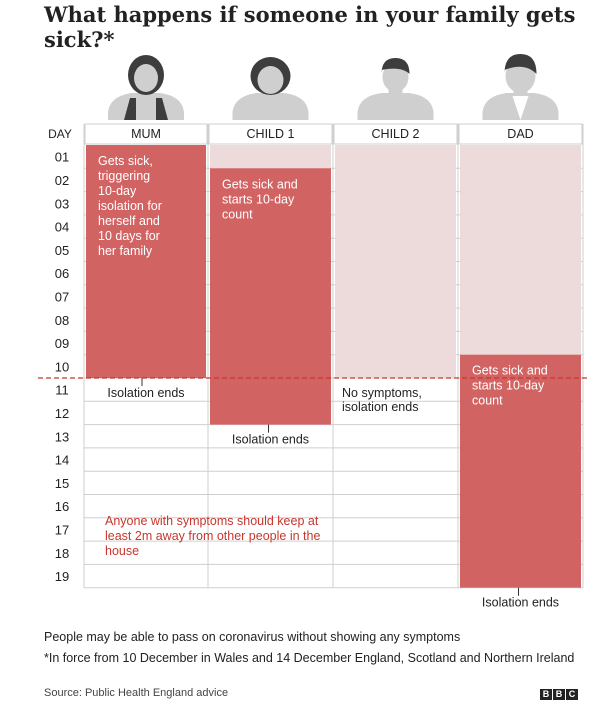  Describe the element at coordinates (117, 191) in the screenshot. I see `sick-label: 10-day` at that location.